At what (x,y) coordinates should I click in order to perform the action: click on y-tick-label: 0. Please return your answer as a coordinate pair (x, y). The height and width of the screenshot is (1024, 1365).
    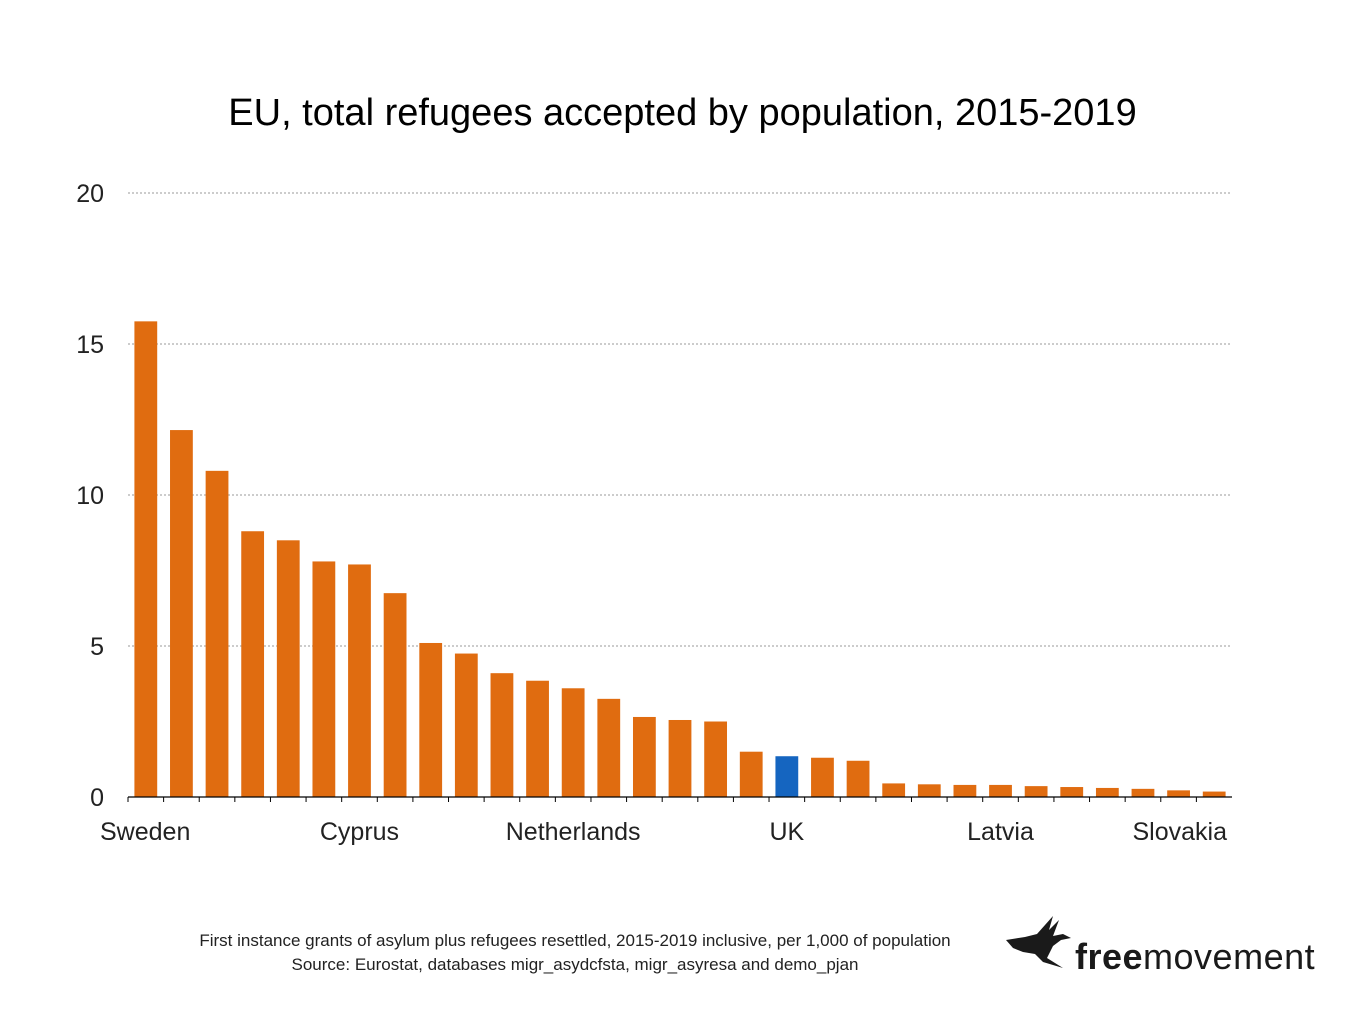
    Looking at the image, I should click on (97, 798).